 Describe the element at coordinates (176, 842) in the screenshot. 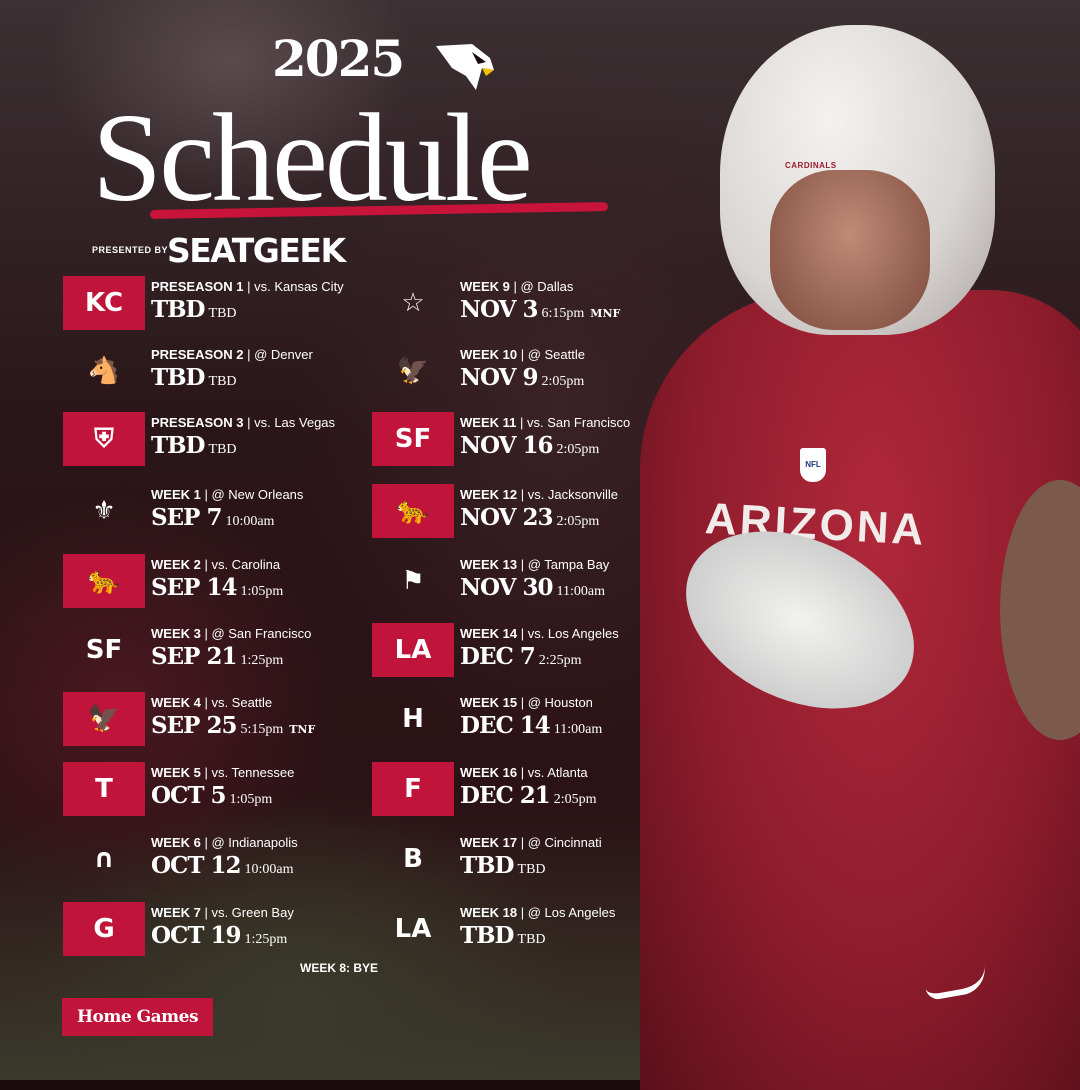

I see `week-label: WEEK 6` at that location.